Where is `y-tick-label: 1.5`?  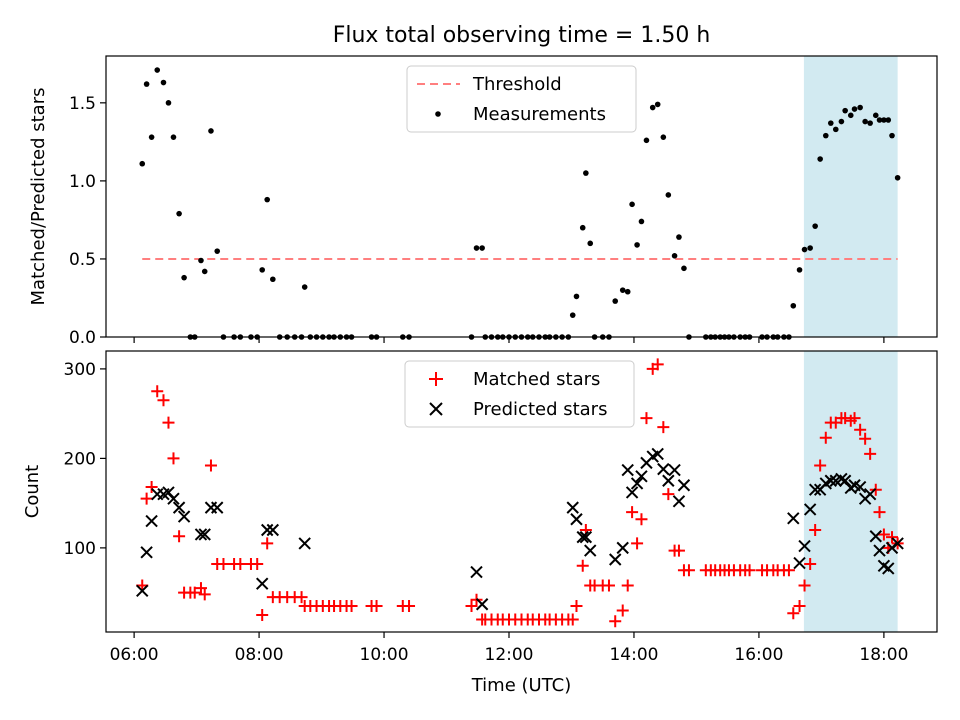 y-tick-label: 1.5 is located at coordinates (82, 104).